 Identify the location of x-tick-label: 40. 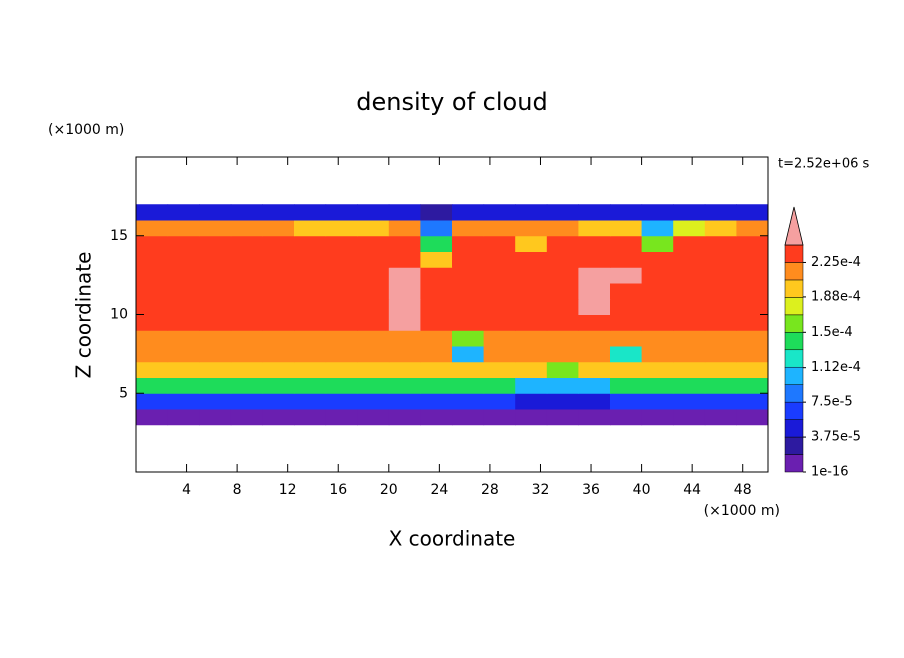
(642, 490).